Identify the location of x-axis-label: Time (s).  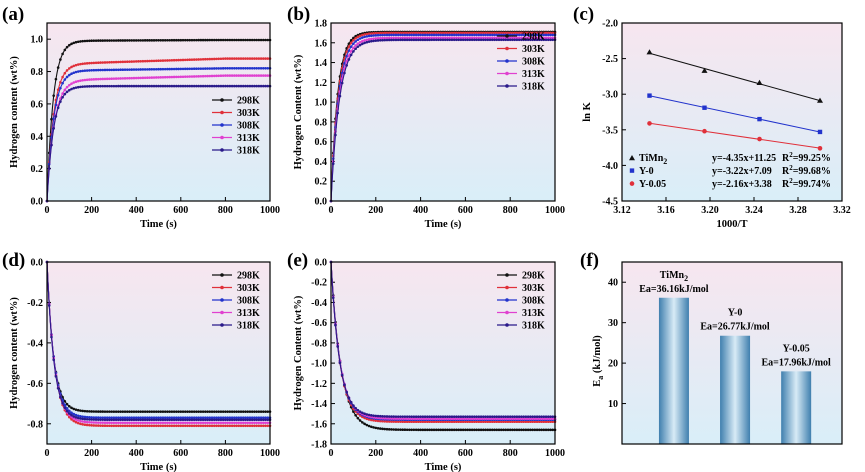
(443, 467).